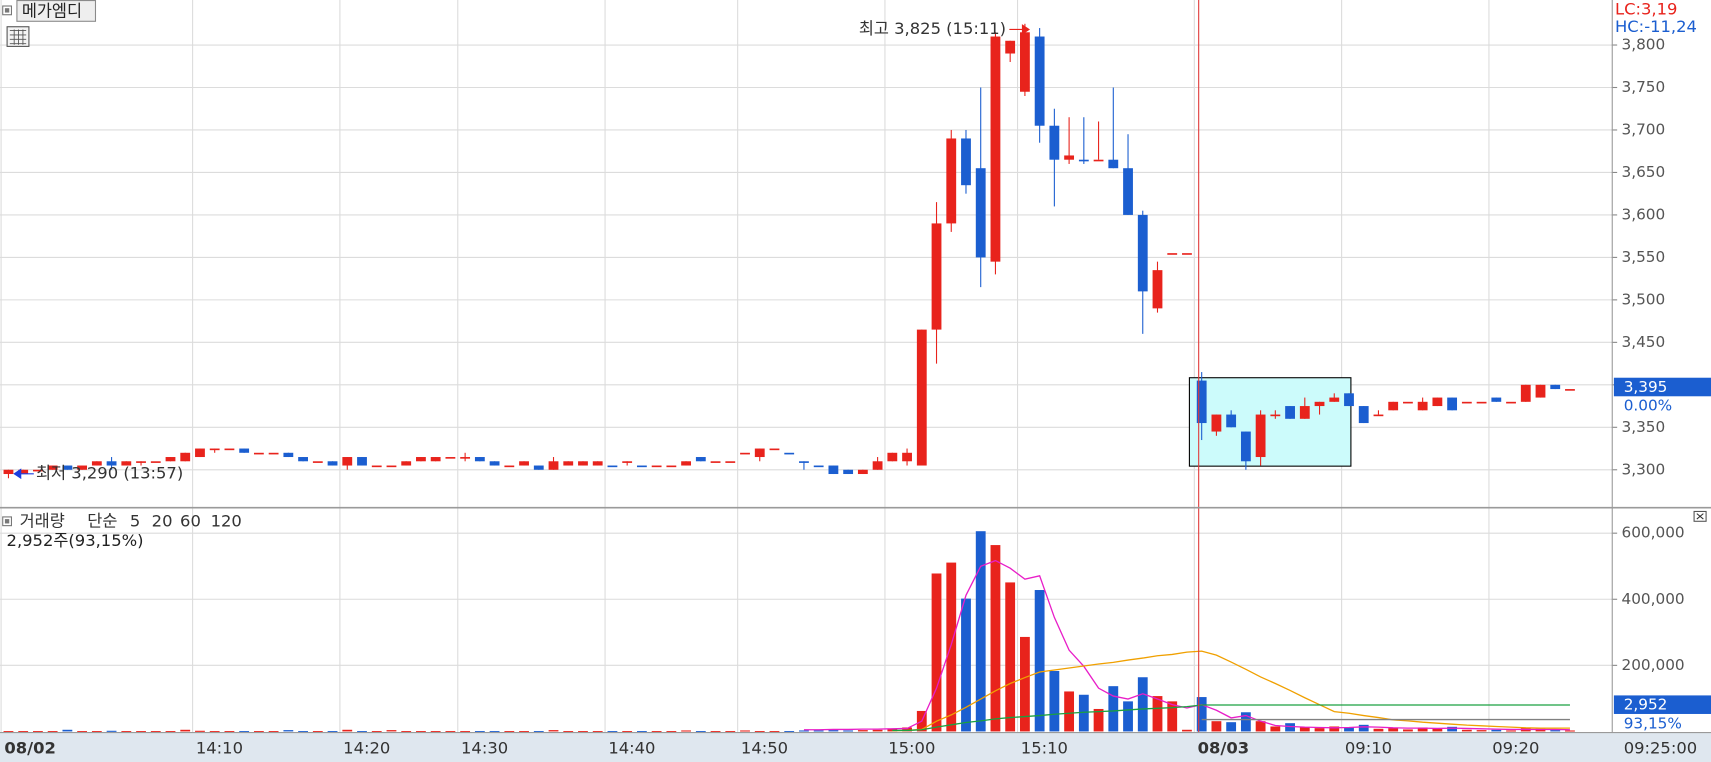  Describe the element at coordinates (56, 11) in the screenshot. I see `stock-button` at that location.